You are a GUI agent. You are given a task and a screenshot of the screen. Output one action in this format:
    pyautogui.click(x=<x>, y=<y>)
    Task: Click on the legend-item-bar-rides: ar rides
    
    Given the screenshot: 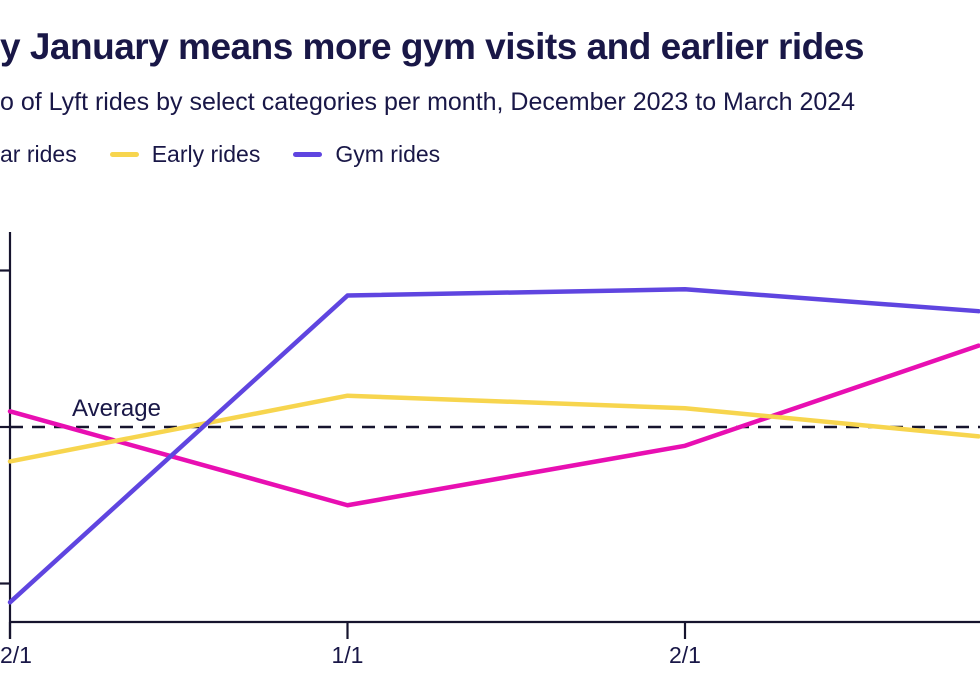 What is the action you would take?
    pyautogui.click(x=38, y=154)
    